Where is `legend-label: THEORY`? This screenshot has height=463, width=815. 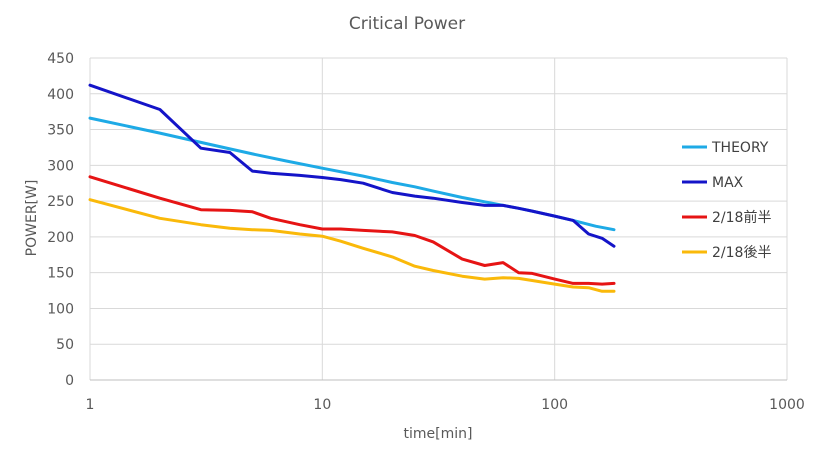 legend-label: THEORY is located at coordinates (740, 148).